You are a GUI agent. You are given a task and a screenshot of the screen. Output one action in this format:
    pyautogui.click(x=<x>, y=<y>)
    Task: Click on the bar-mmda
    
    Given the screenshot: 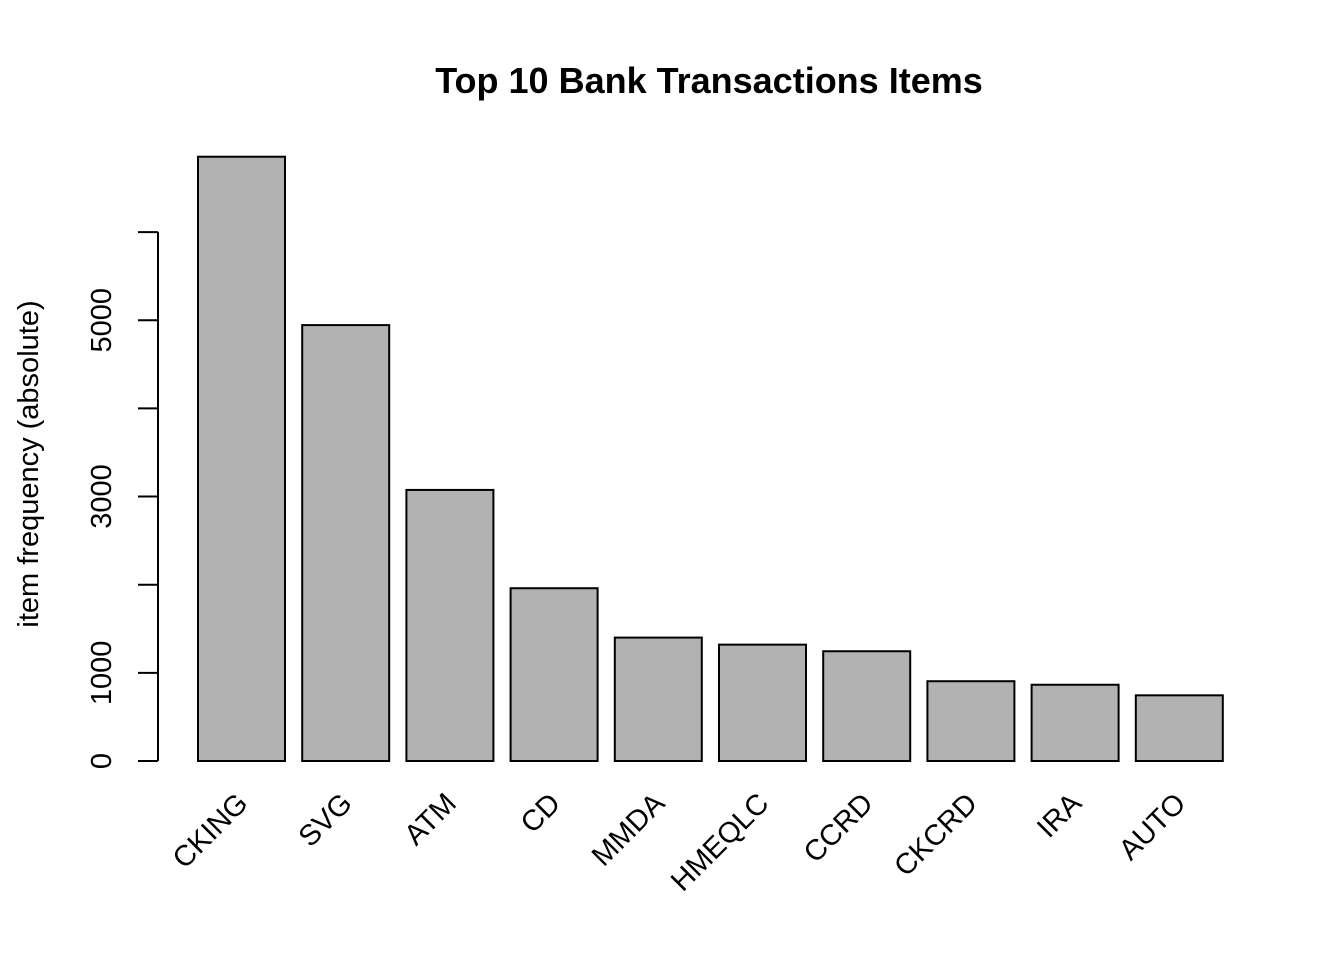 What is the action you would take?
    pyautogui.click(x=658, y=699)
    